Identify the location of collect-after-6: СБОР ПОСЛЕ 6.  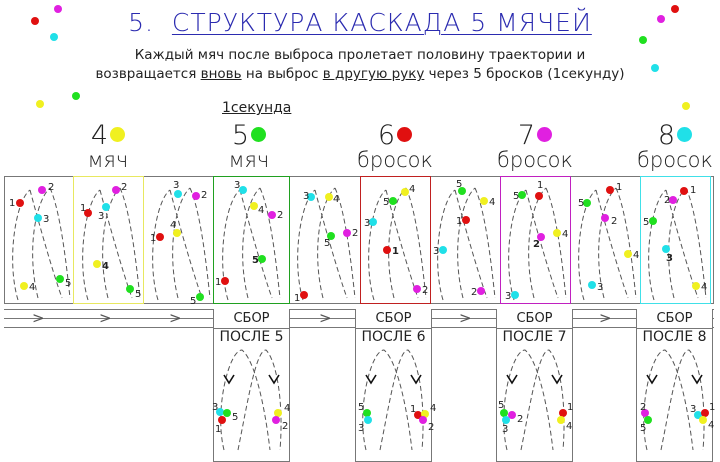
(393, 385).